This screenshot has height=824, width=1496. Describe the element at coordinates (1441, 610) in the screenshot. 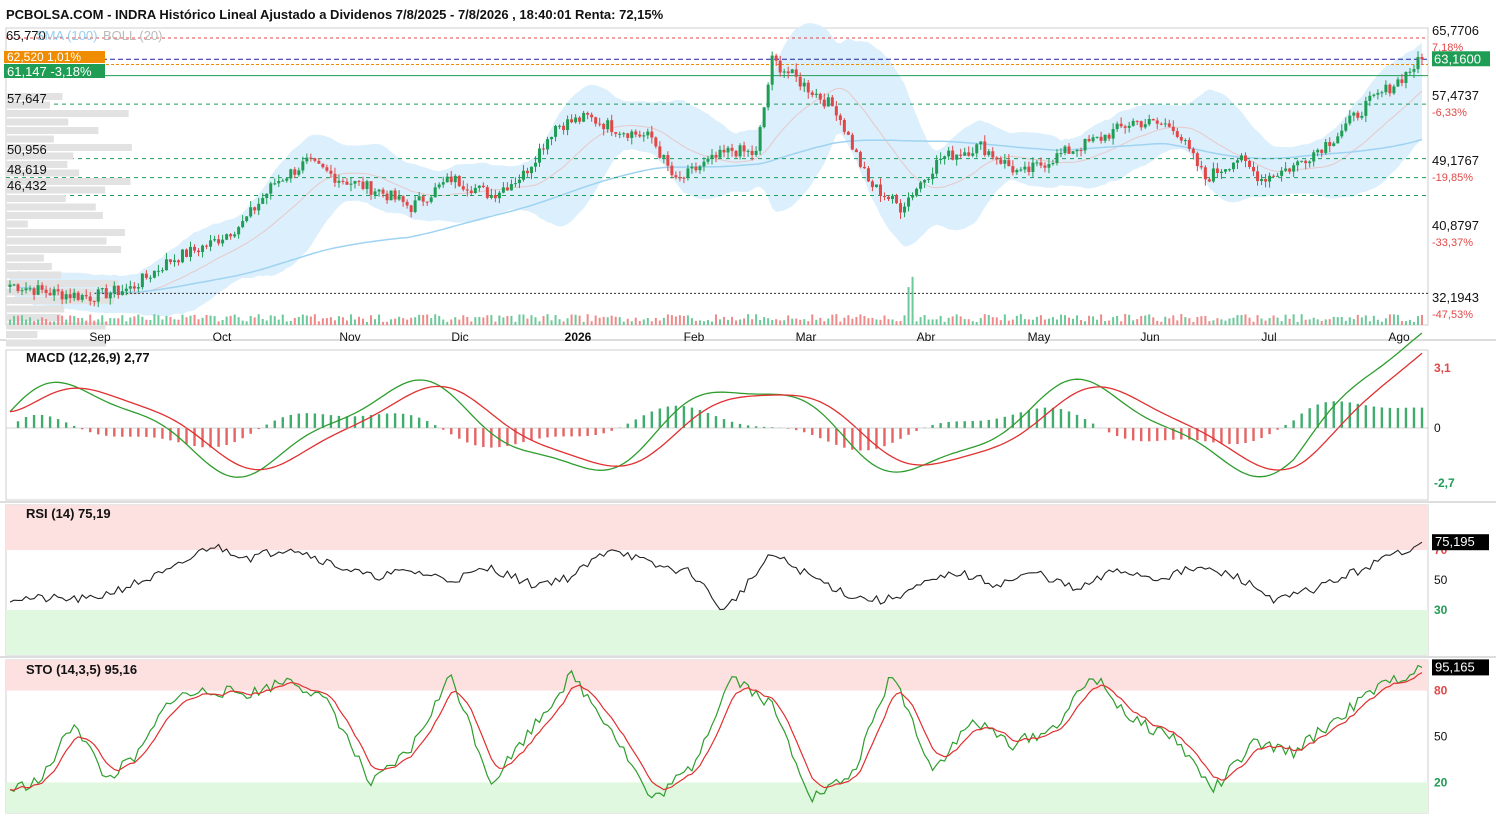

I see `rsi-axis-30: 30` at that location.